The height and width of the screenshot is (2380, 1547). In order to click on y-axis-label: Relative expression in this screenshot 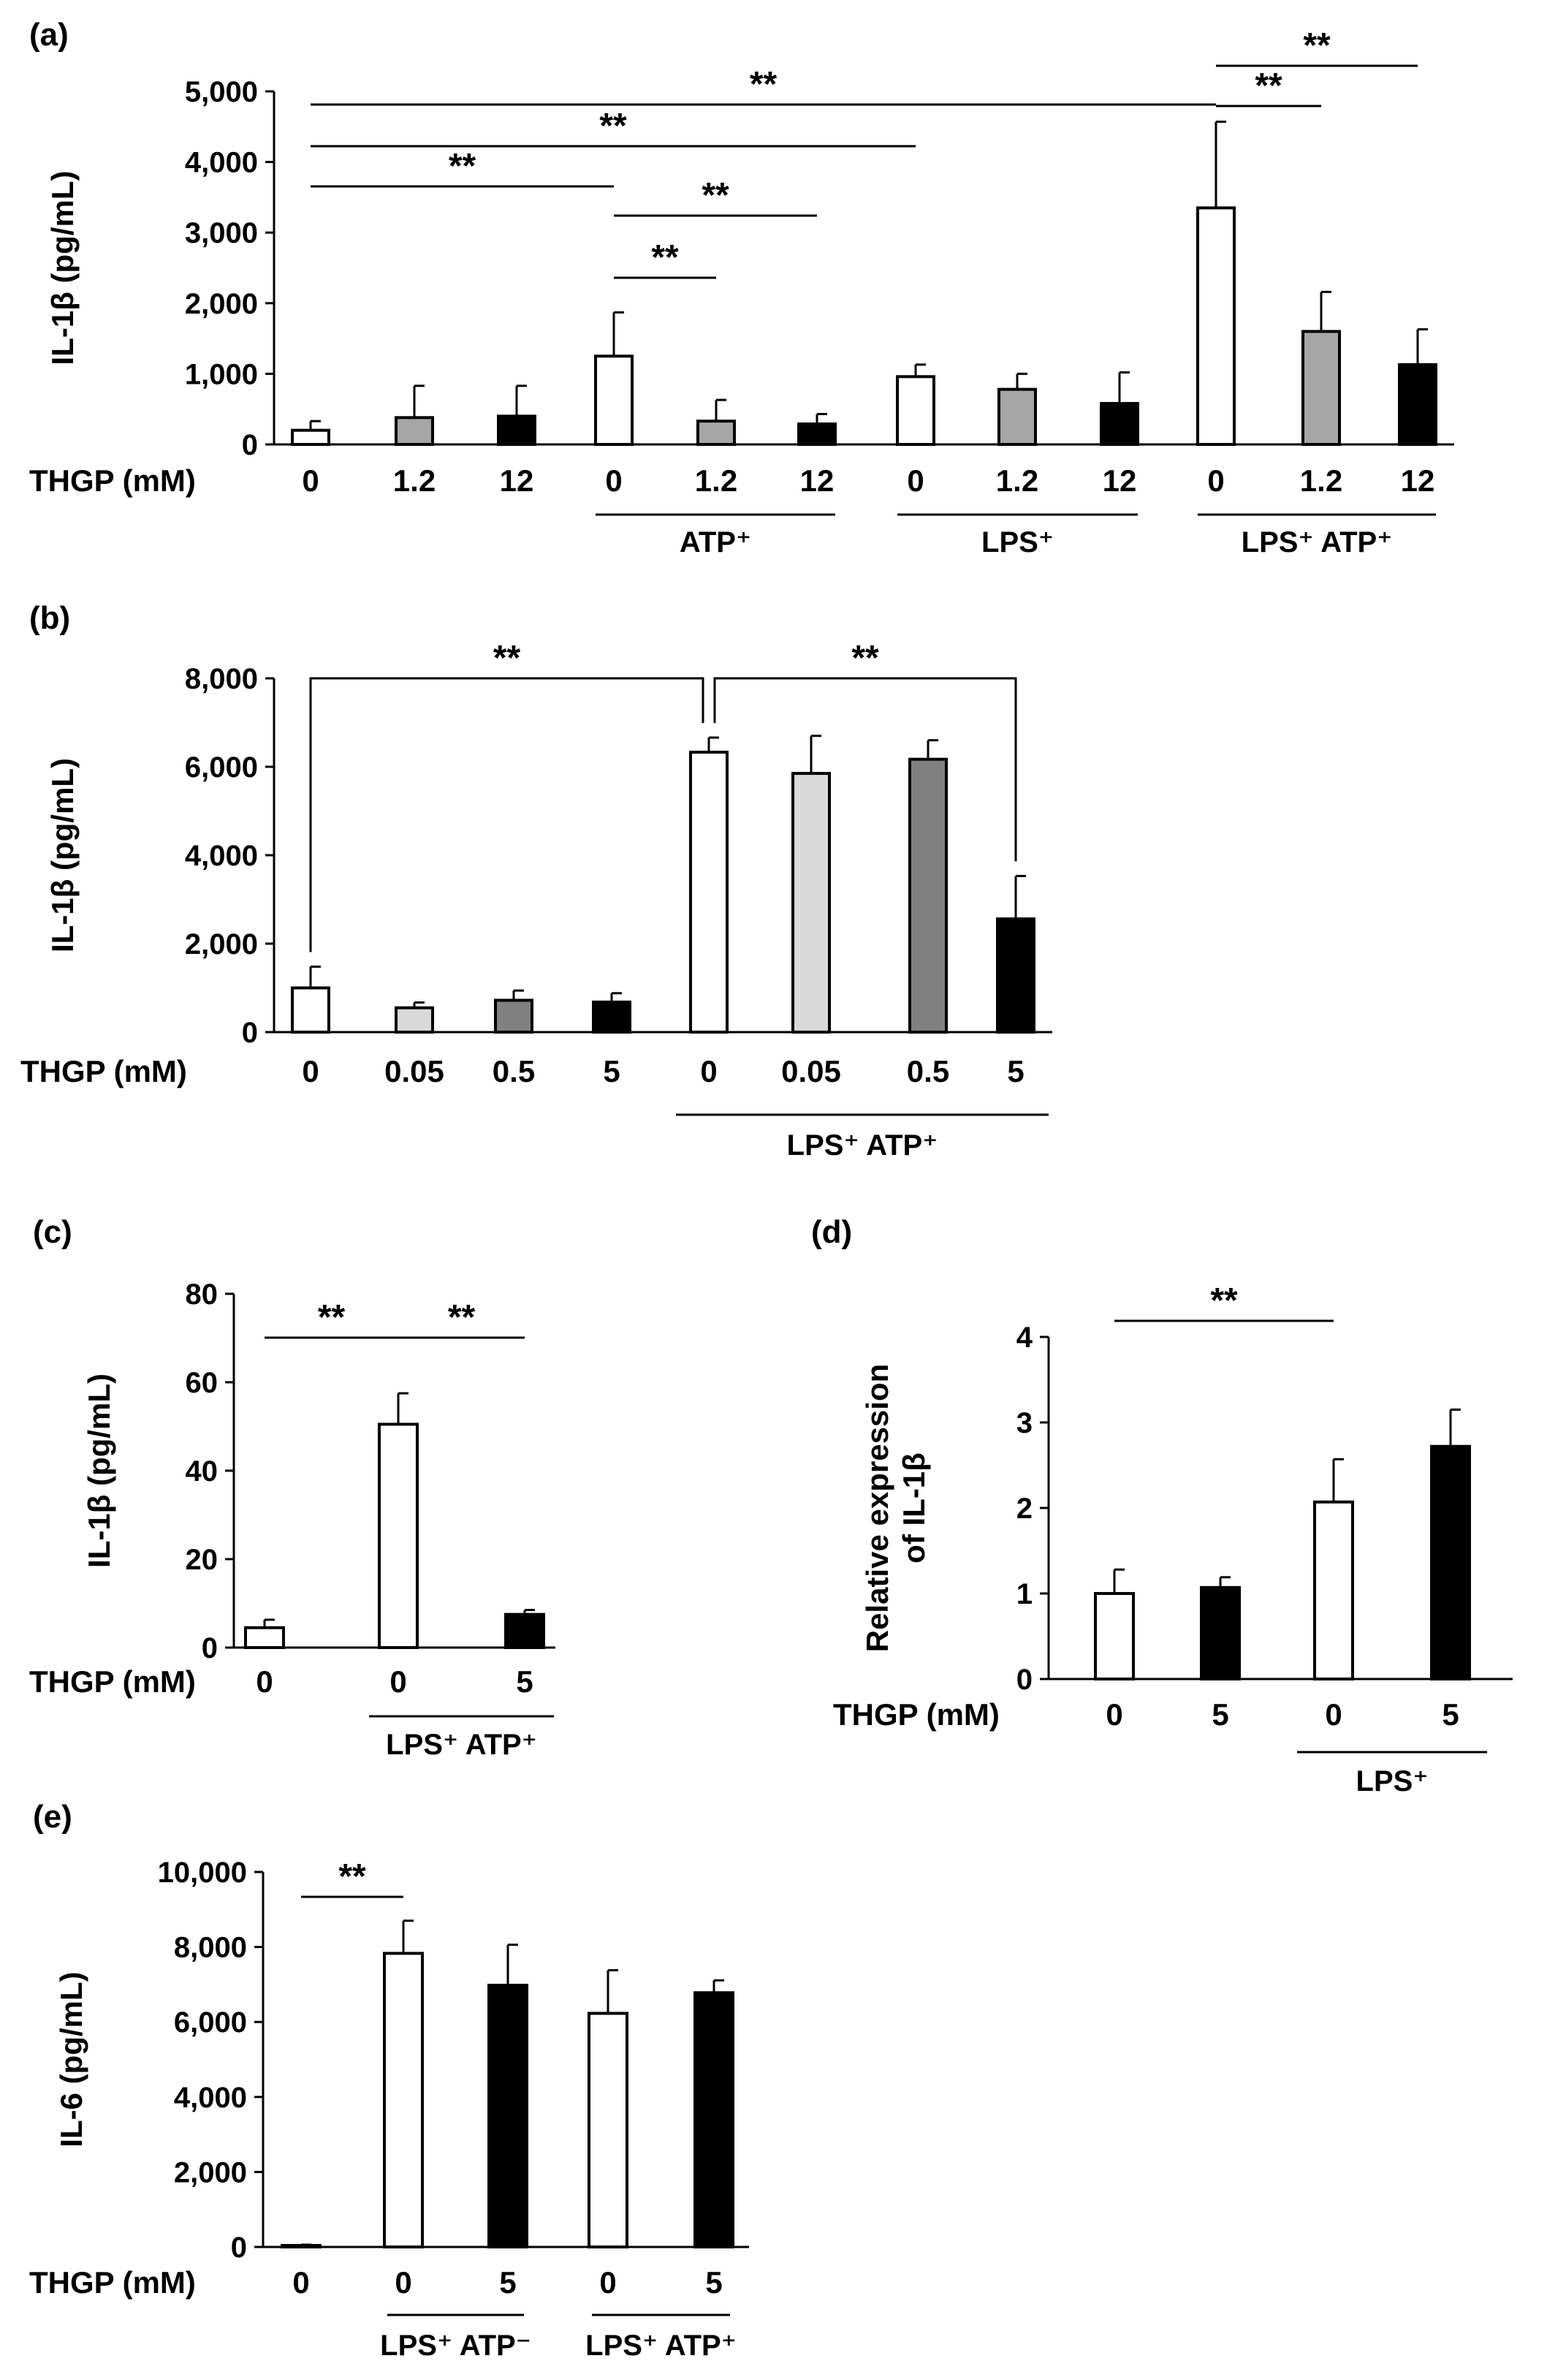, I will do `click(877, 1509)`.